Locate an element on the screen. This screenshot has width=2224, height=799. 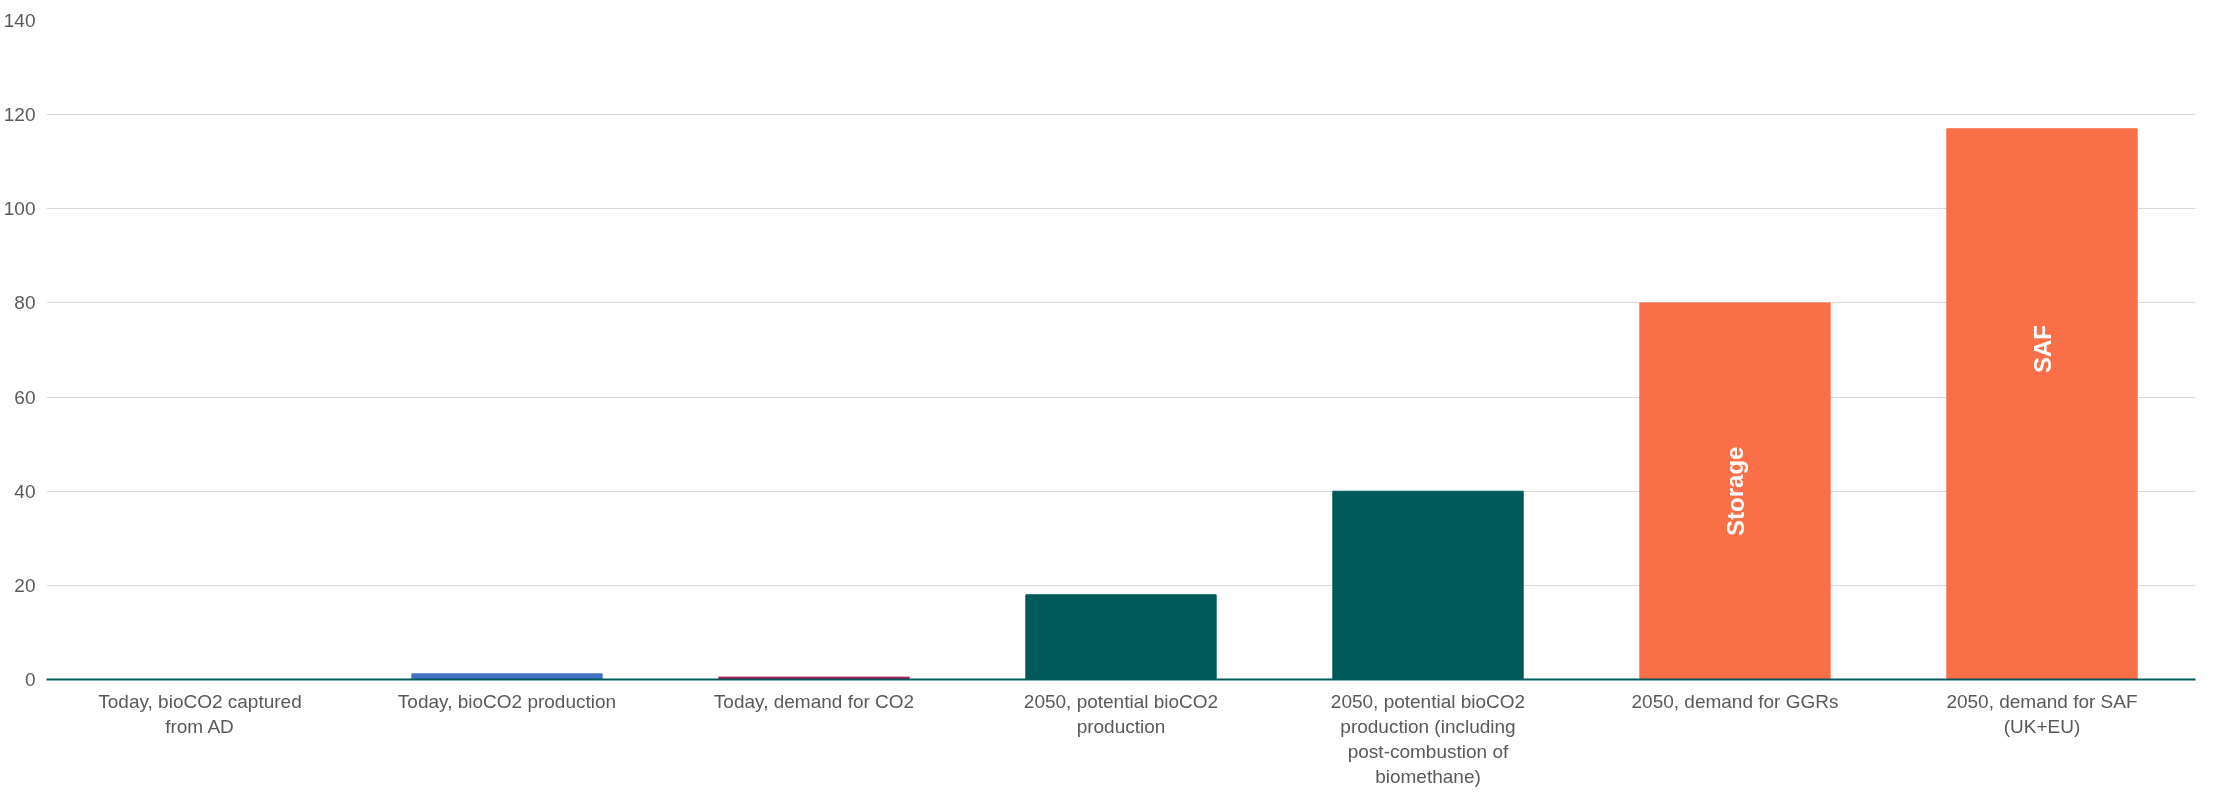
annotation: Storage is located at coordinates (1735, 491).